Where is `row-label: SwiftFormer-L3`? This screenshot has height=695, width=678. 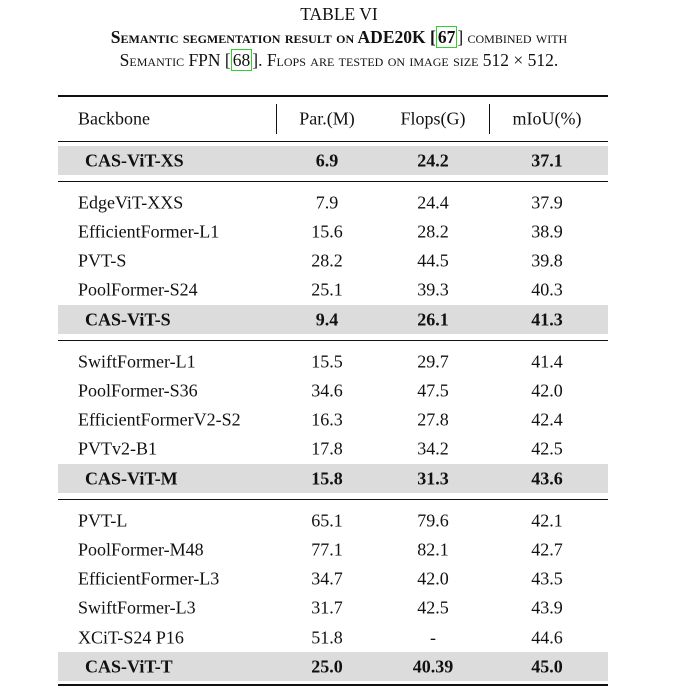
row-label: SwiftFormer-L3 is located at coordinates (137, 607).